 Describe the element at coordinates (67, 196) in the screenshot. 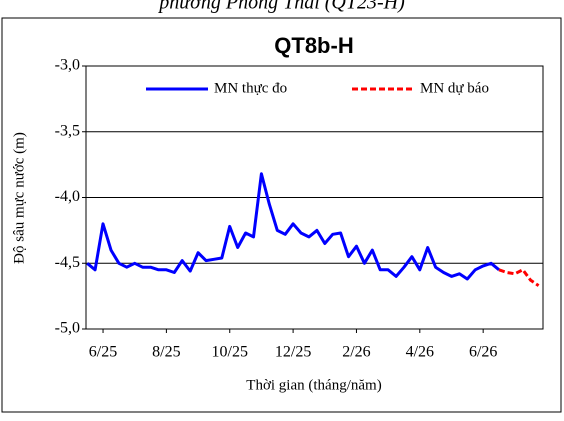

I see `y-tick-label: -4,0` at that location.